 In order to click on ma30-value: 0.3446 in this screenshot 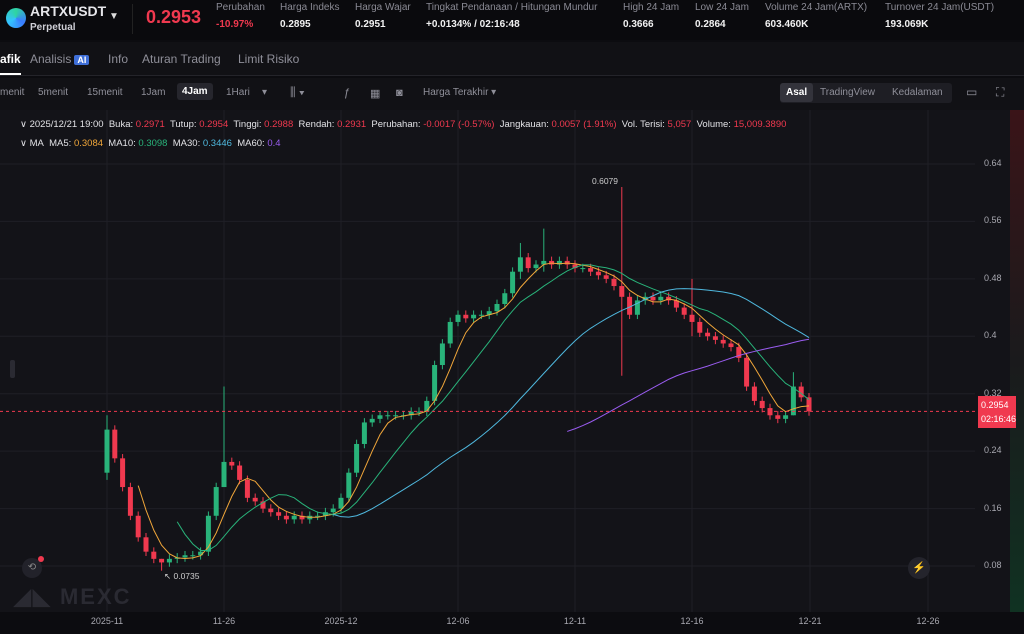, I will do `click(217, 143)`.